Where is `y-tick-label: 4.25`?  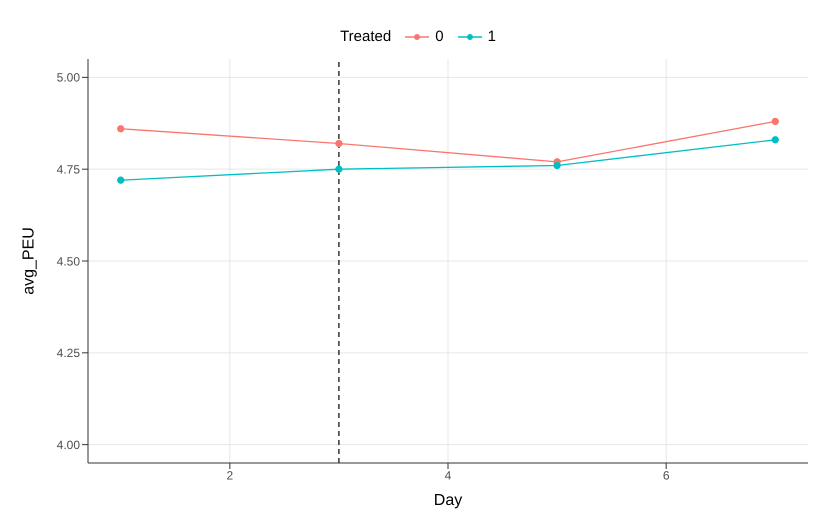 y-tick-label: 4.25 is located at coordinates (68, 353).